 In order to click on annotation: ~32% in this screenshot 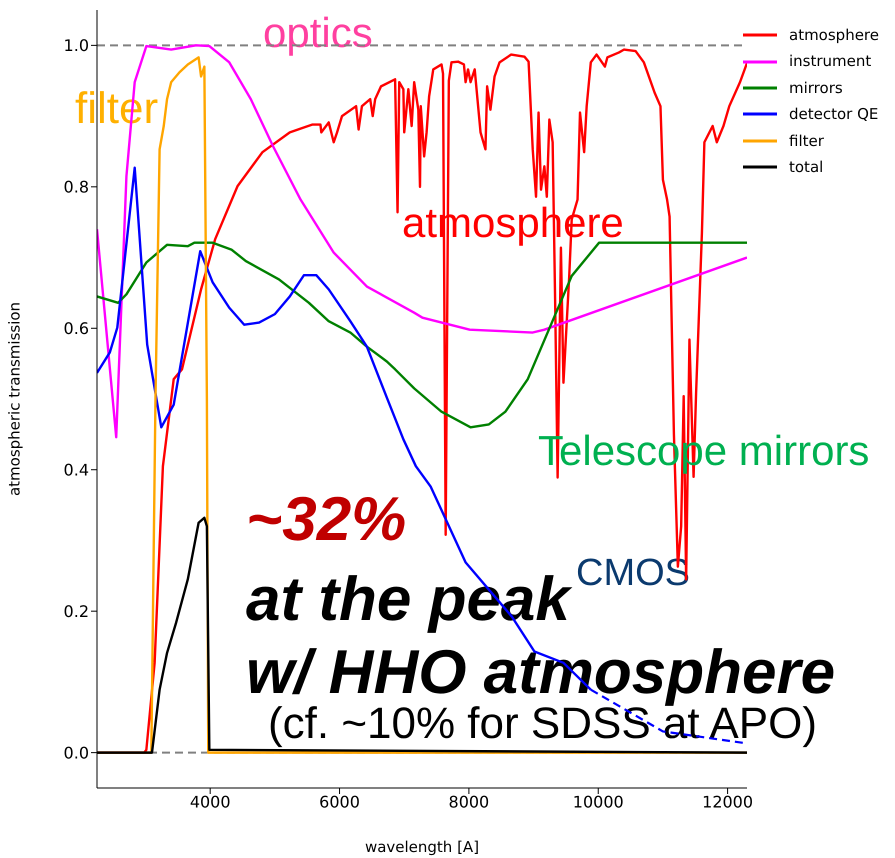, I will do `click(326, 519)`.